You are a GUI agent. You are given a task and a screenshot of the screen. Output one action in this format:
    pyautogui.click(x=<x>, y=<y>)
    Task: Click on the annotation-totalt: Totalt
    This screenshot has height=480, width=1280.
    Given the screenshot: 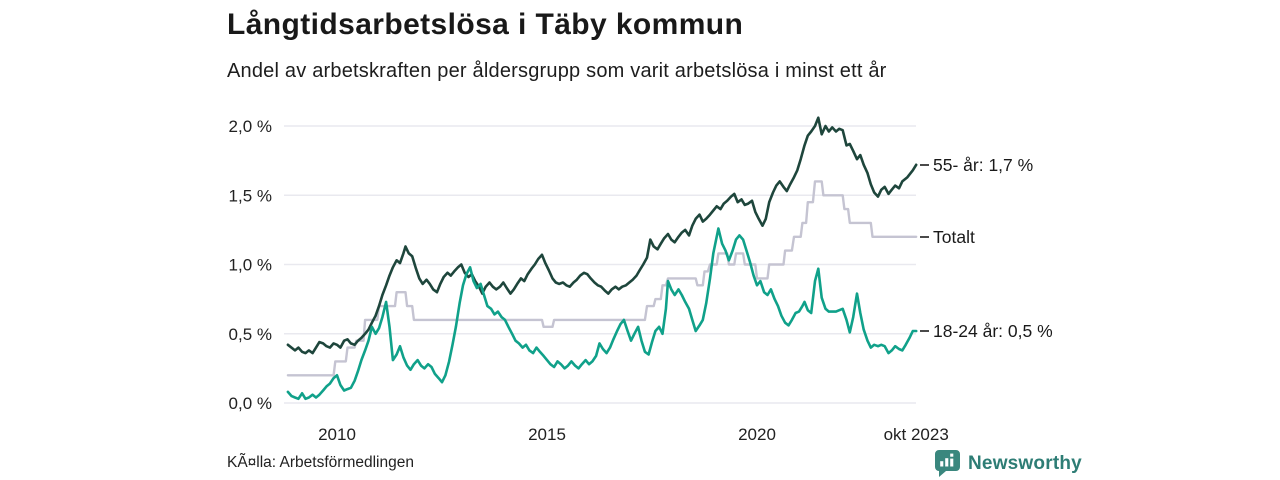 What is the action you would take?
    pyautogui.click(x=947, y=237)
    